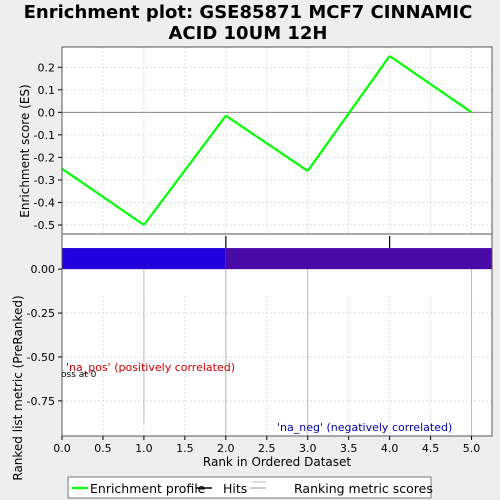 The width and height of the screenshot is (500, 500). I want to click on legend-label: Hits, so click(235, 488).